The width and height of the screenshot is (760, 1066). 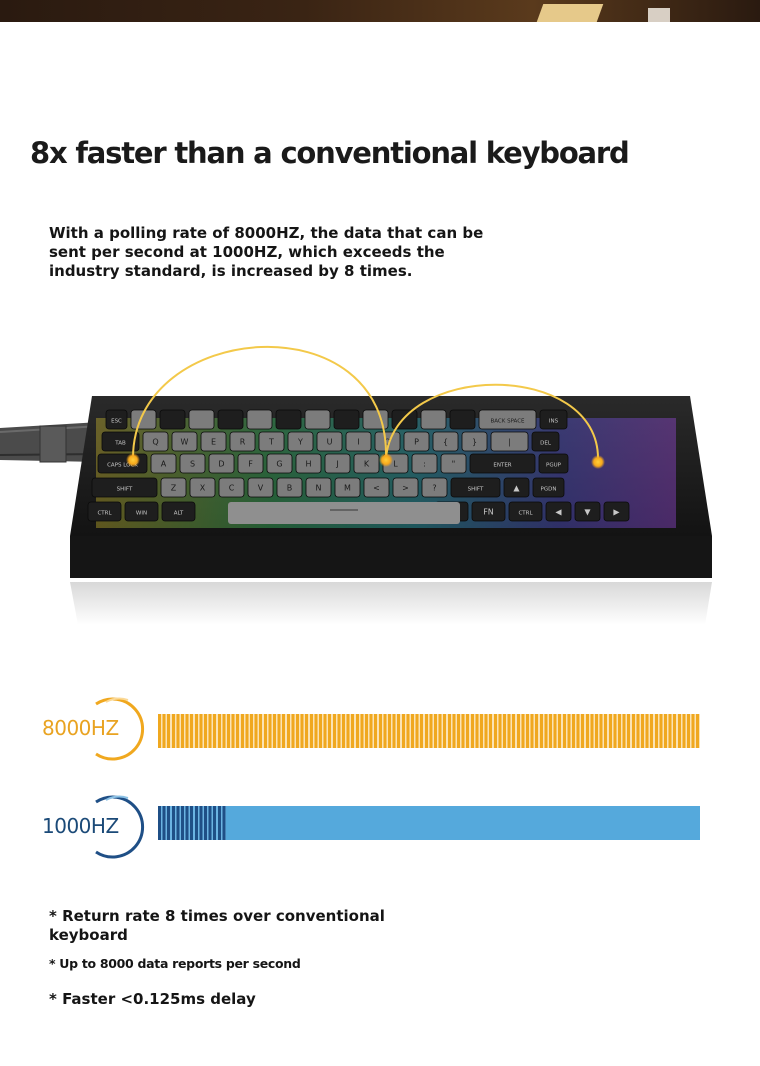 What do you see at coordinates (570, 13) in the screenshot?
I see `lamp-light` at bounding box center [570, 13].